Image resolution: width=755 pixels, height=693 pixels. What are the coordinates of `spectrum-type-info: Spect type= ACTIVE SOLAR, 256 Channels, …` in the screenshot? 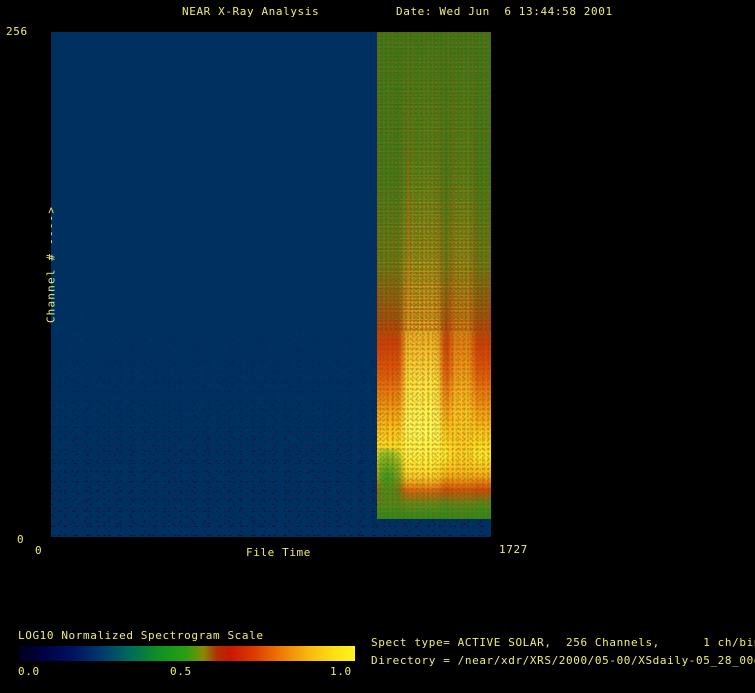 It's located at (563, 642).